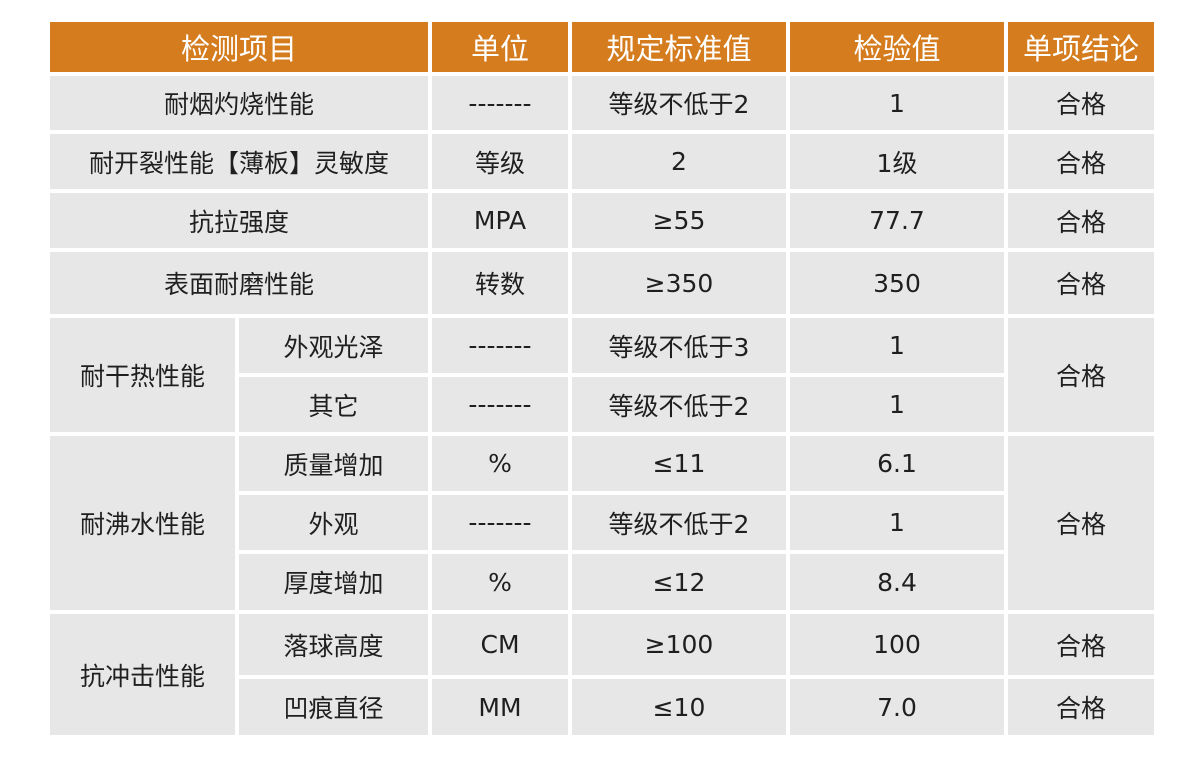  Describe the element at coordinates (897, 283) in the screenshot. I see `value-cell: 350` at that location.